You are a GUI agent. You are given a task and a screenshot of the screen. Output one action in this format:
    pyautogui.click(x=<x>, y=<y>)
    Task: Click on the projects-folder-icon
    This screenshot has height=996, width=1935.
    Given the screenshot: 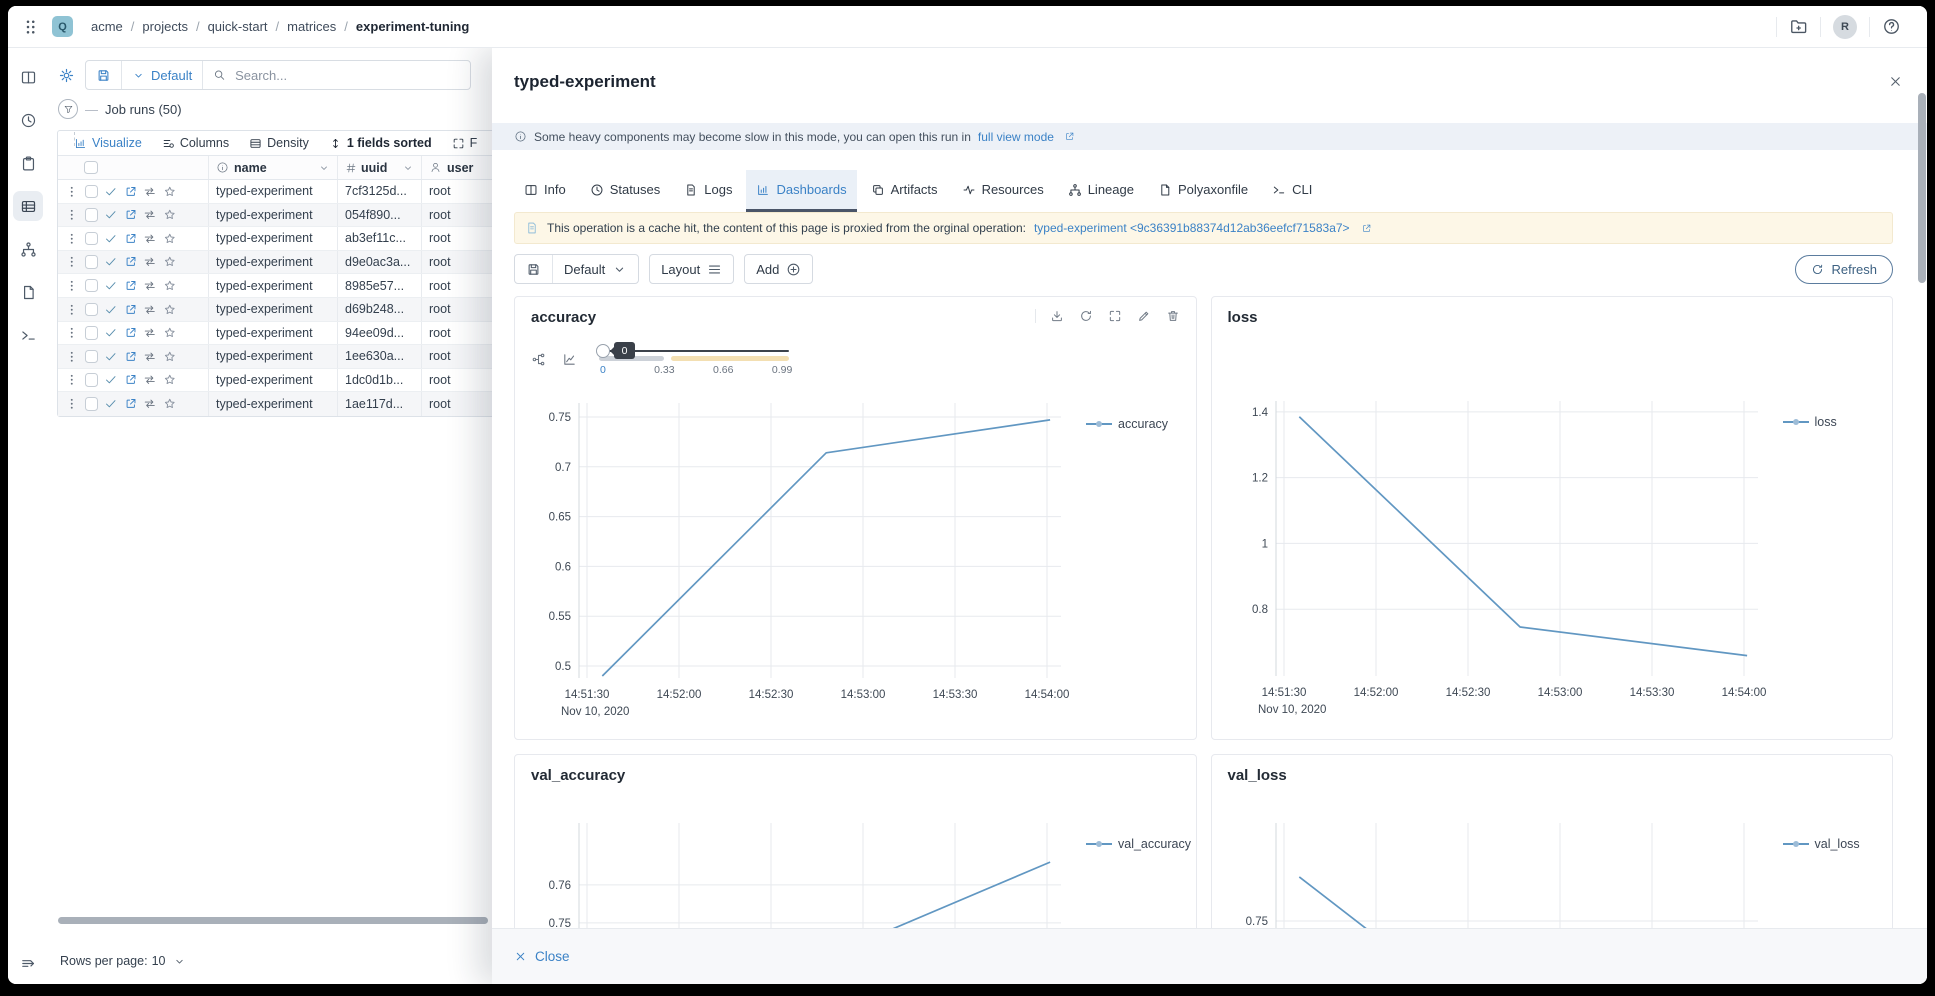 What is the action you would take?
    pyautogui.click(x=1798, y=26)
    